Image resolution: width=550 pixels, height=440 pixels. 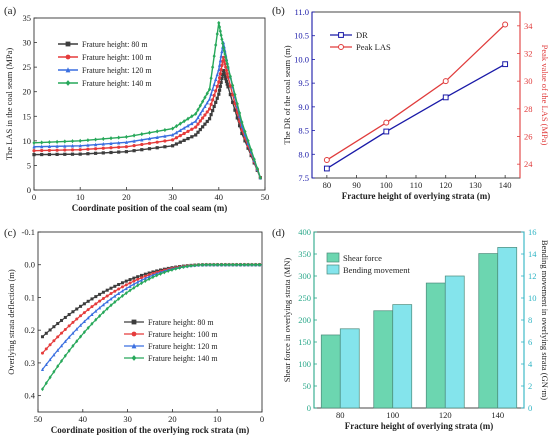 I want to click on panel-d-y2tick-label: 12, so click(x=532, y=276).